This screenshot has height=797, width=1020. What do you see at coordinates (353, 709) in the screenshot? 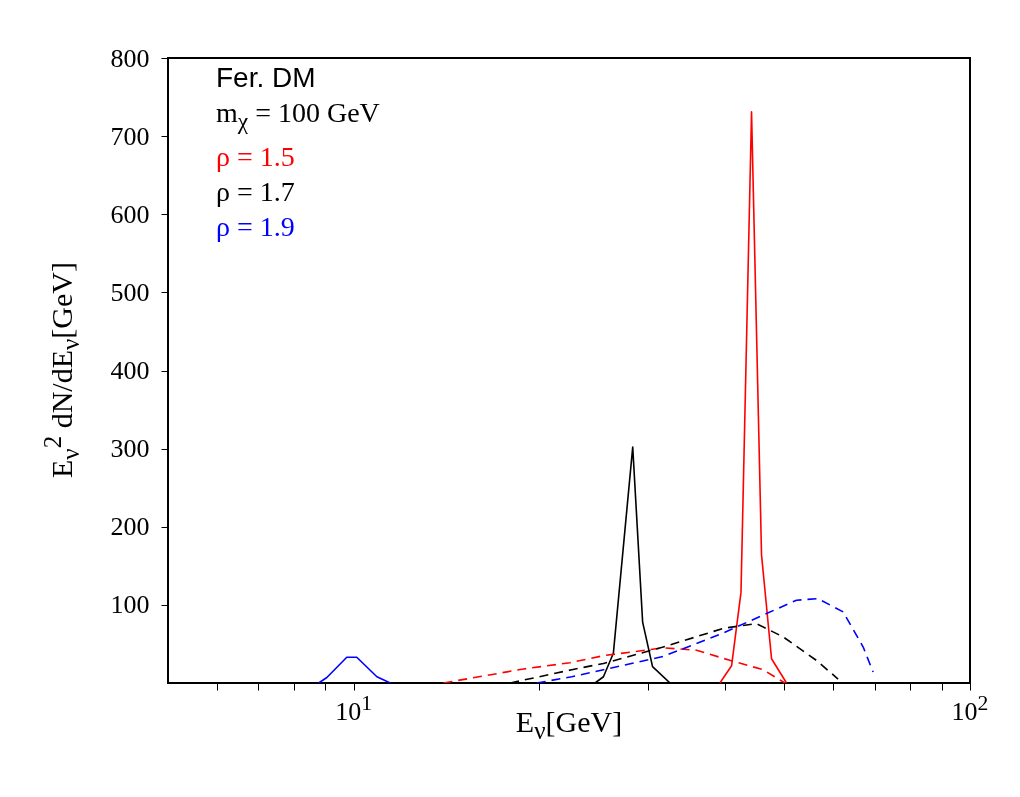
I see `x-tick-label: 10$^{1}$` at bounding box center [353, 709].